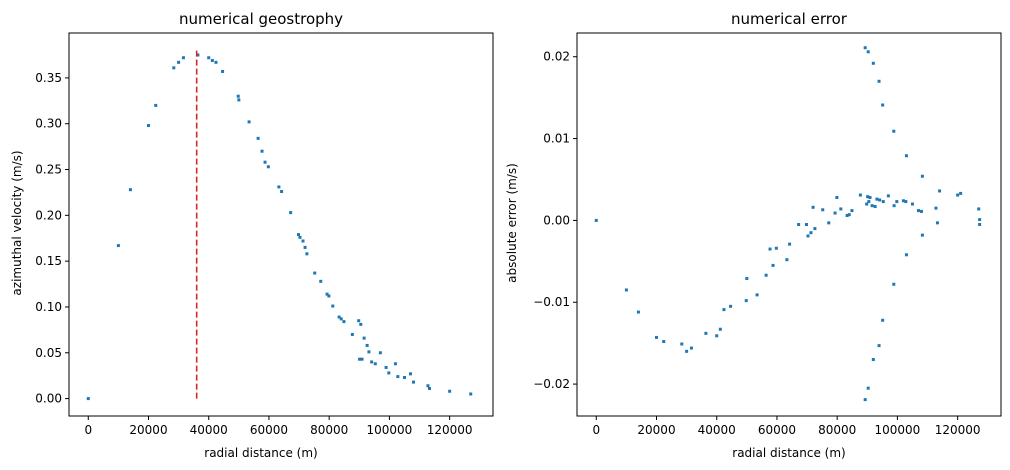 The height and width of the screenshot is (470, 1010). I want to click on left-plot-x-tick-label: 20000, so click(148, 430).